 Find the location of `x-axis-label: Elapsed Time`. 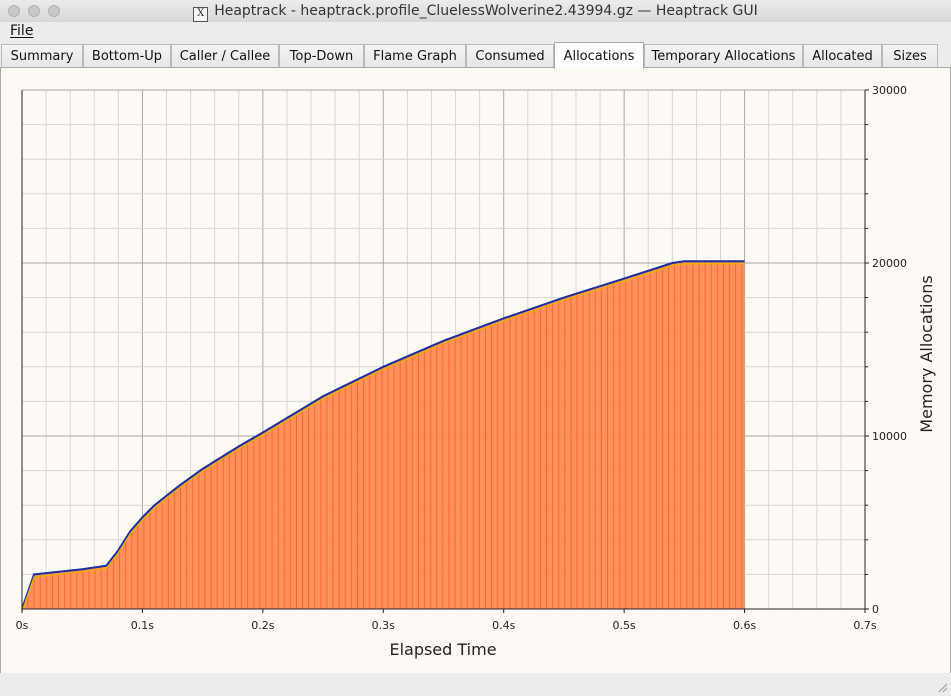

x-axis-label: Elapsed Time is located at coordinates (442, 649).